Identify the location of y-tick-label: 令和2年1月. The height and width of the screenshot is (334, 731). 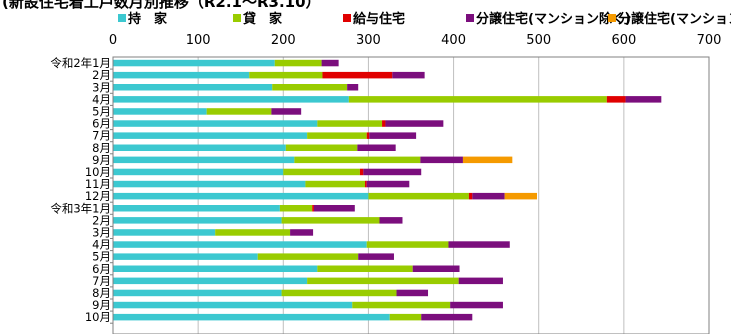
(80, 63).